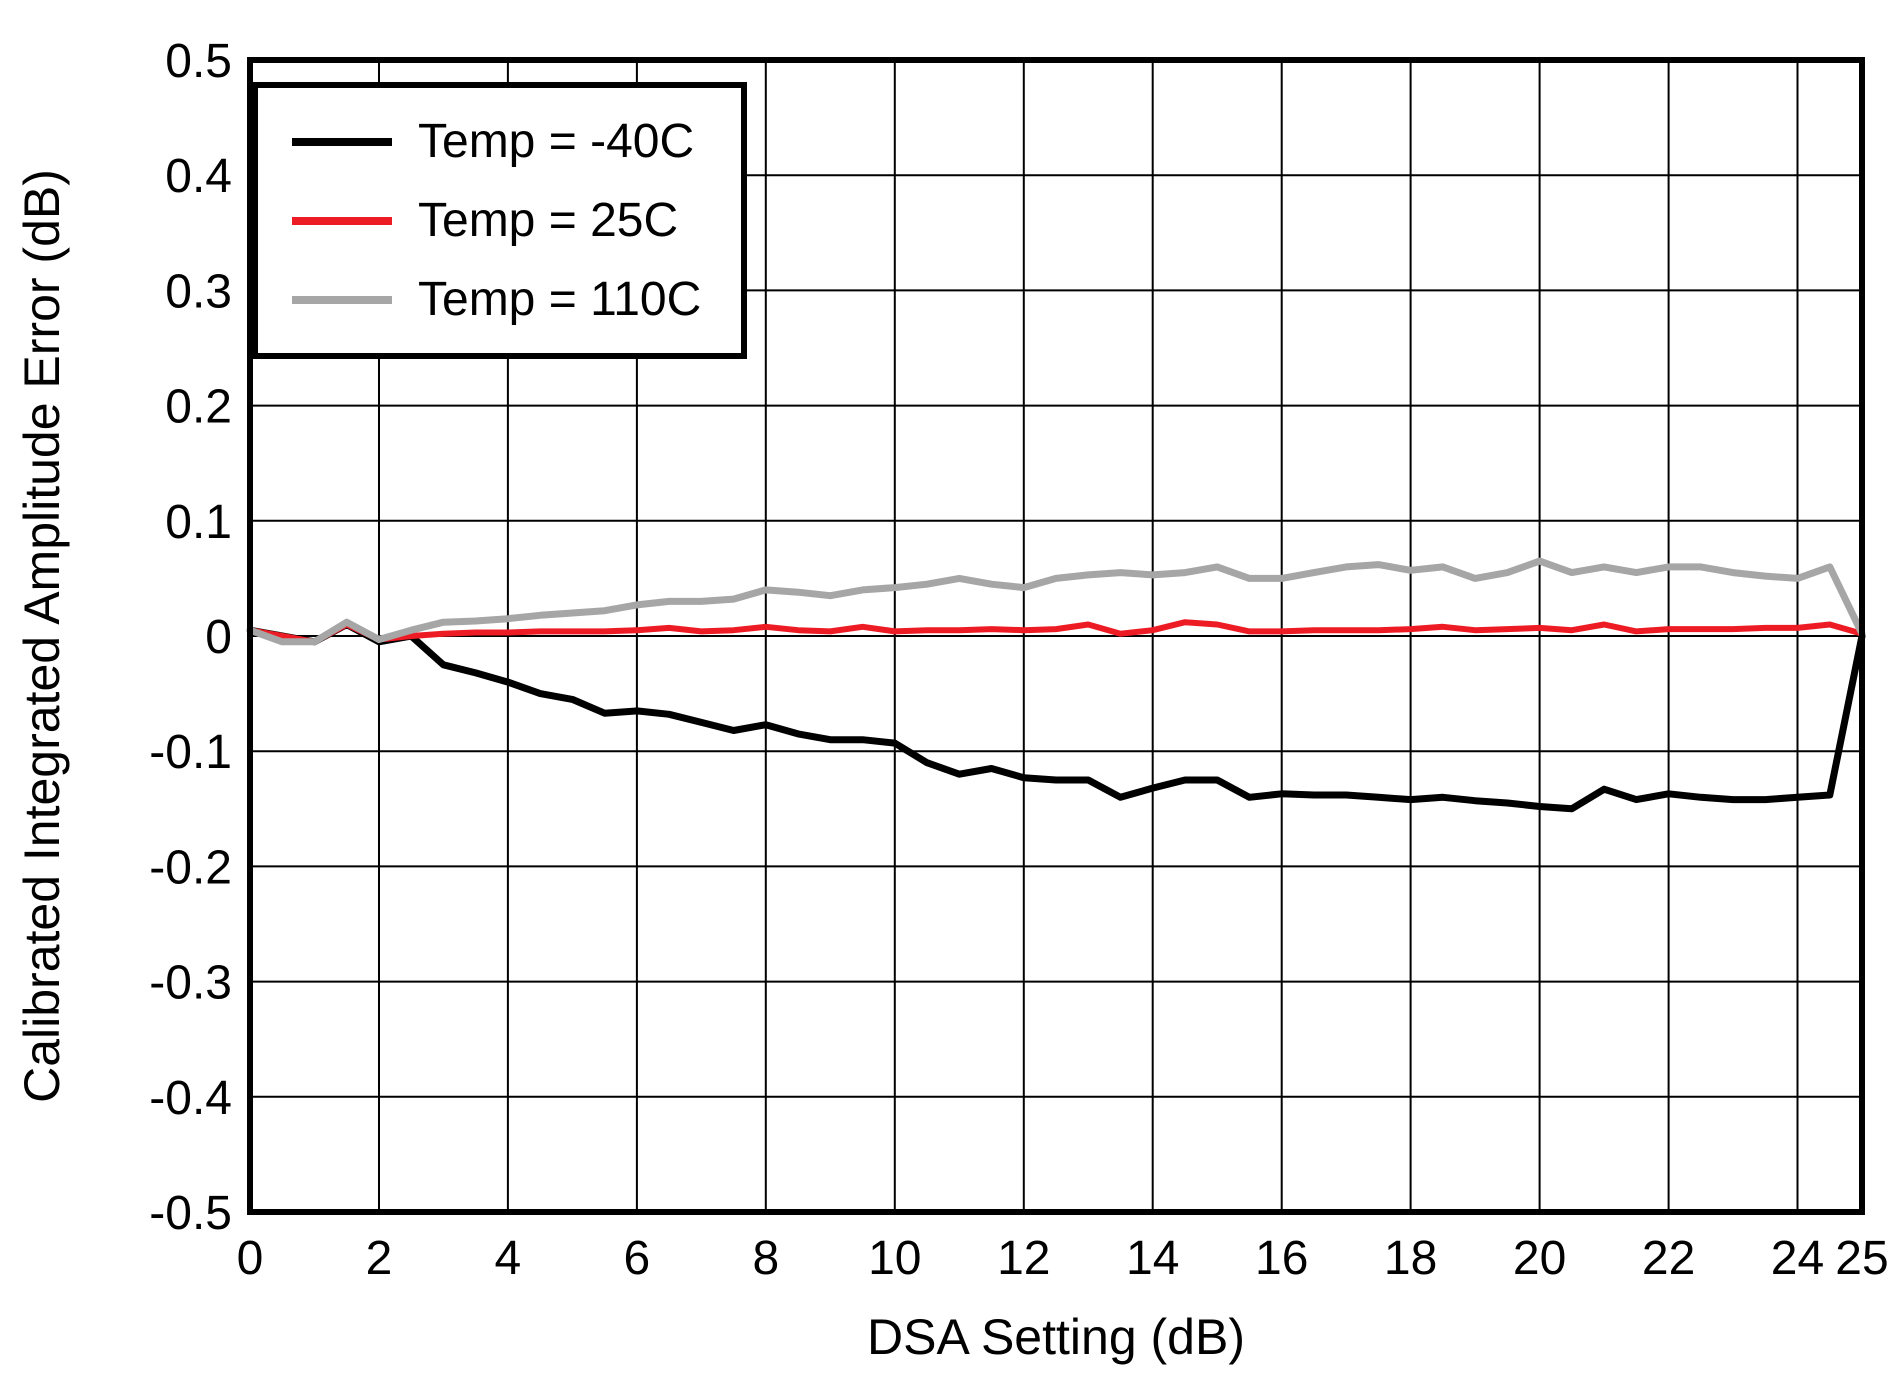 This screenshot has height=1382, width=1902. What do you see at coordinates (198, 522) in the screenshot?
I see `y-tick-label: 0.1` at bounding box center [198, 522].